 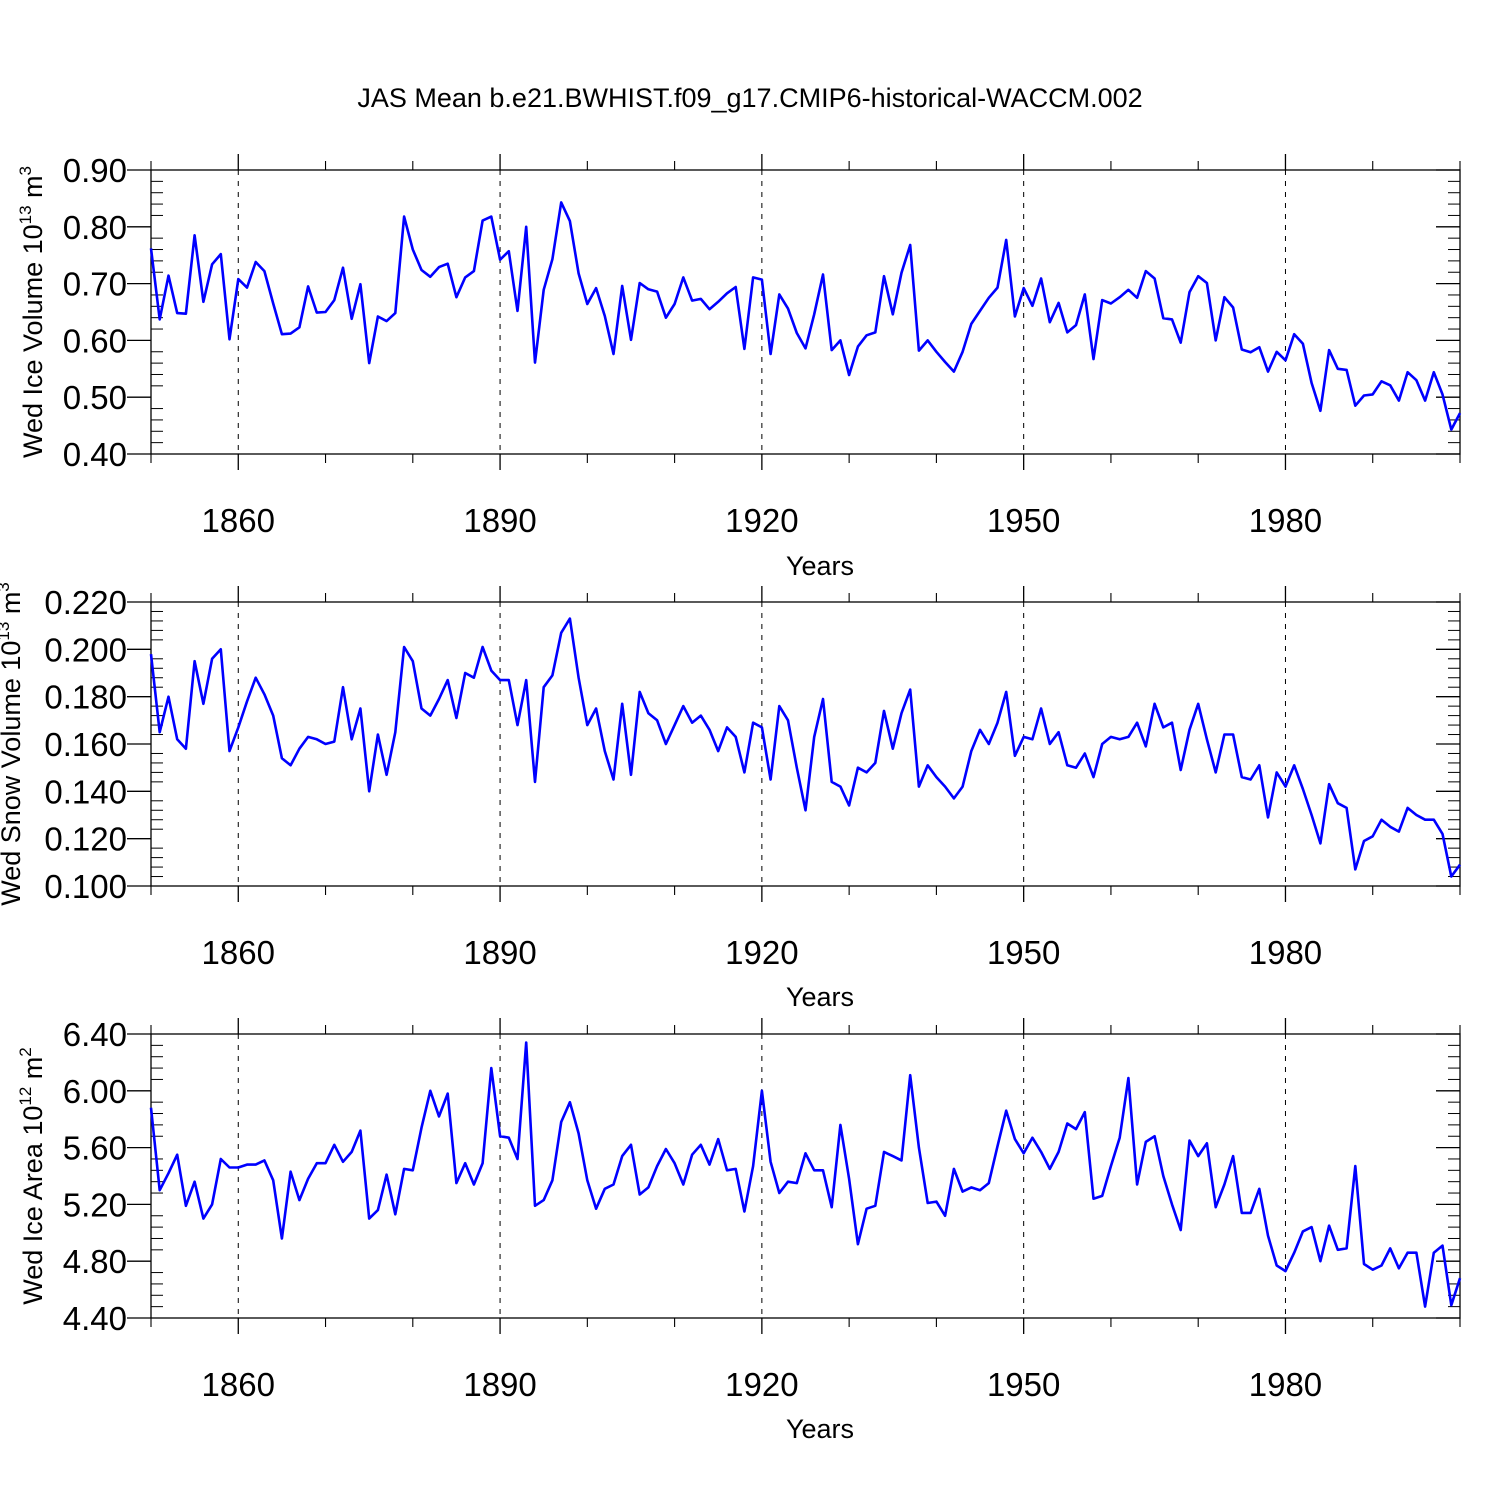 I want to click on y-axis-label: Wed Snow Volume 1013 m3, so click(x=13, y=744).